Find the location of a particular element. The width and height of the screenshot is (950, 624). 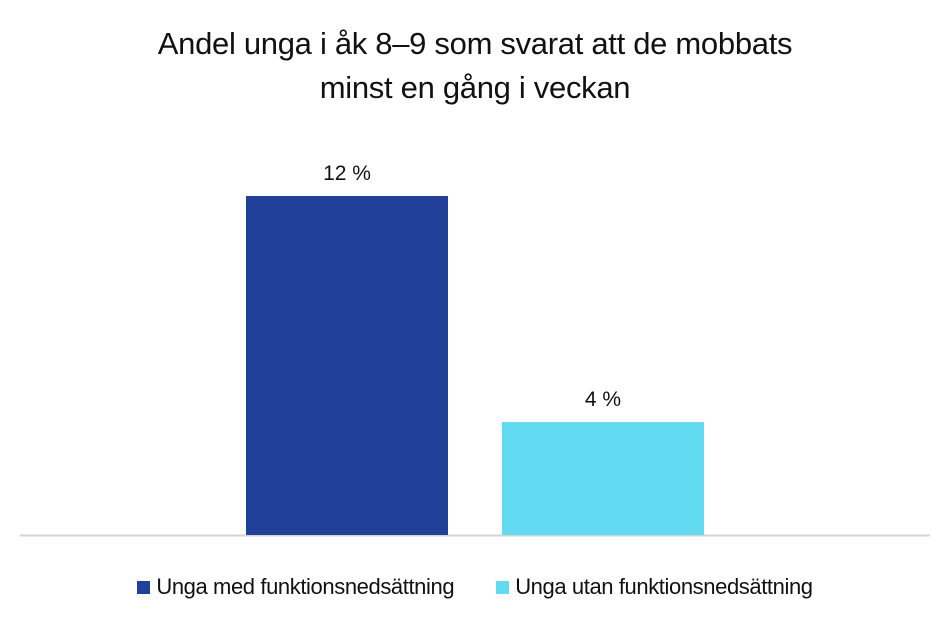

chart-title-line-2: minst en gång i veckan is located at coordinates (475, 87).